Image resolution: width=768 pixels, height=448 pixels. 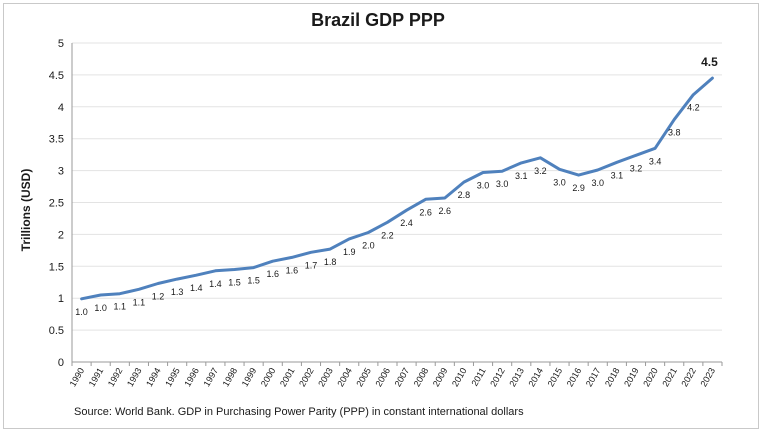 I want to click on x-tick-label: 1997, so click(x=210, y=377).